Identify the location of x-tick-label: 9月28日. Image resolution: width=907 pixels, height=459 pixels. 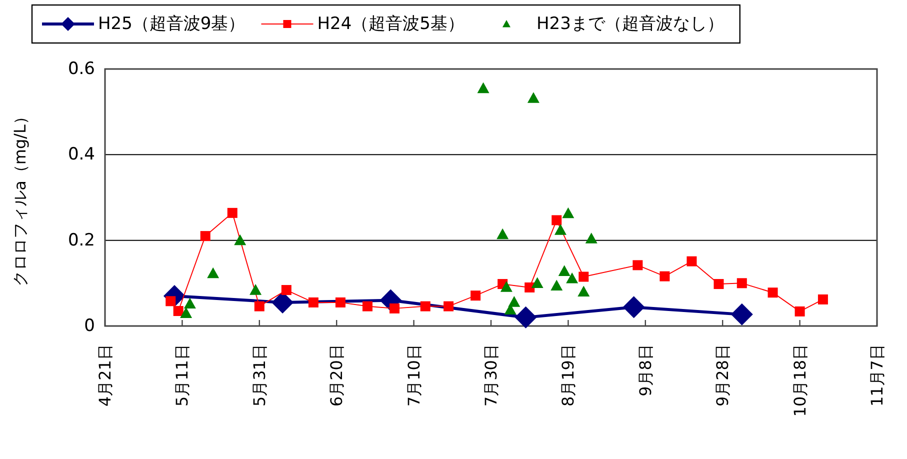
(722, 375).